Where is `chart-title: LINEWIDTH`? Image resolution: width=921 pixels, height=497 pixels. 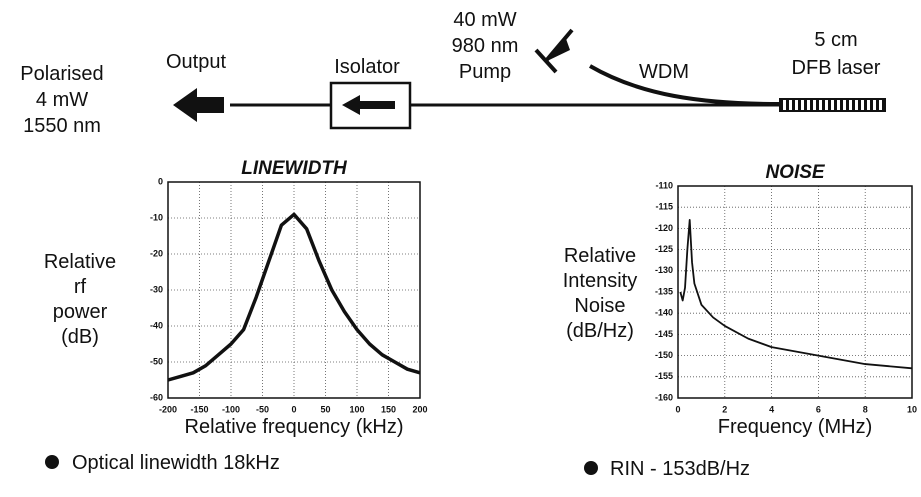 chart-title: LINEWIDTH is located at coordinates (294, 168).